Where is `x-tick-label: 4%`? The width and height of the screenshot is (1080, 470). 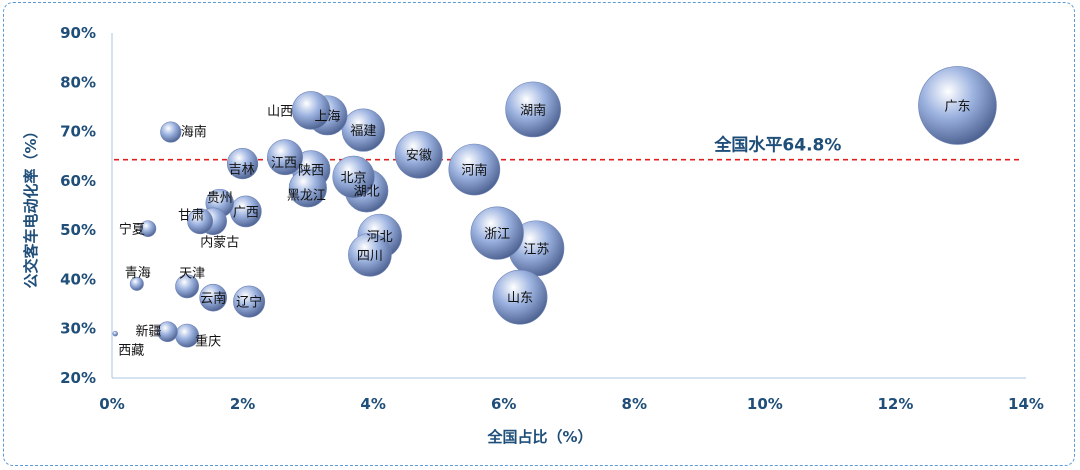
x-tick-label: 4% is located at coordinates (372, 404).